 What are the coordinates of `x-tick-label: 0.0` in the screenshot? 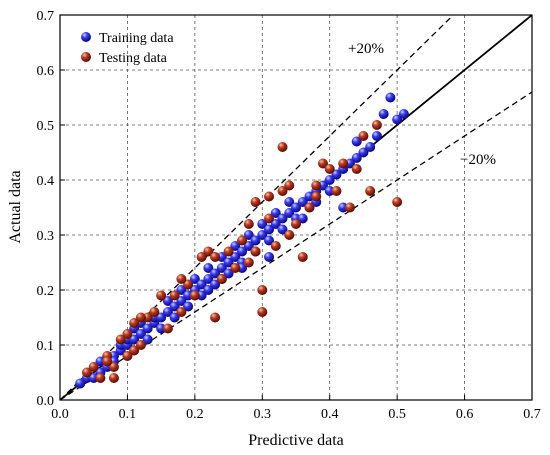 It's located at (60, 414).